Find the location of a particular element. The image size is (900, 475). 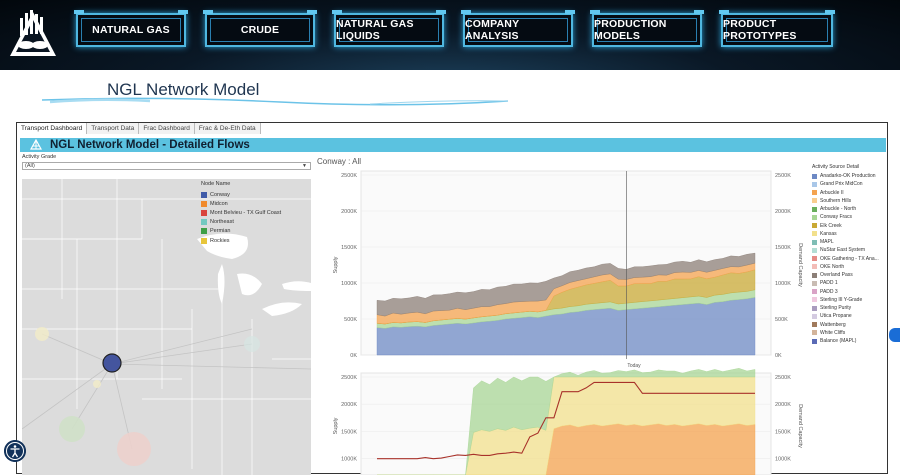

page-title: NGL Network Model is located at coordinates (183, 89).